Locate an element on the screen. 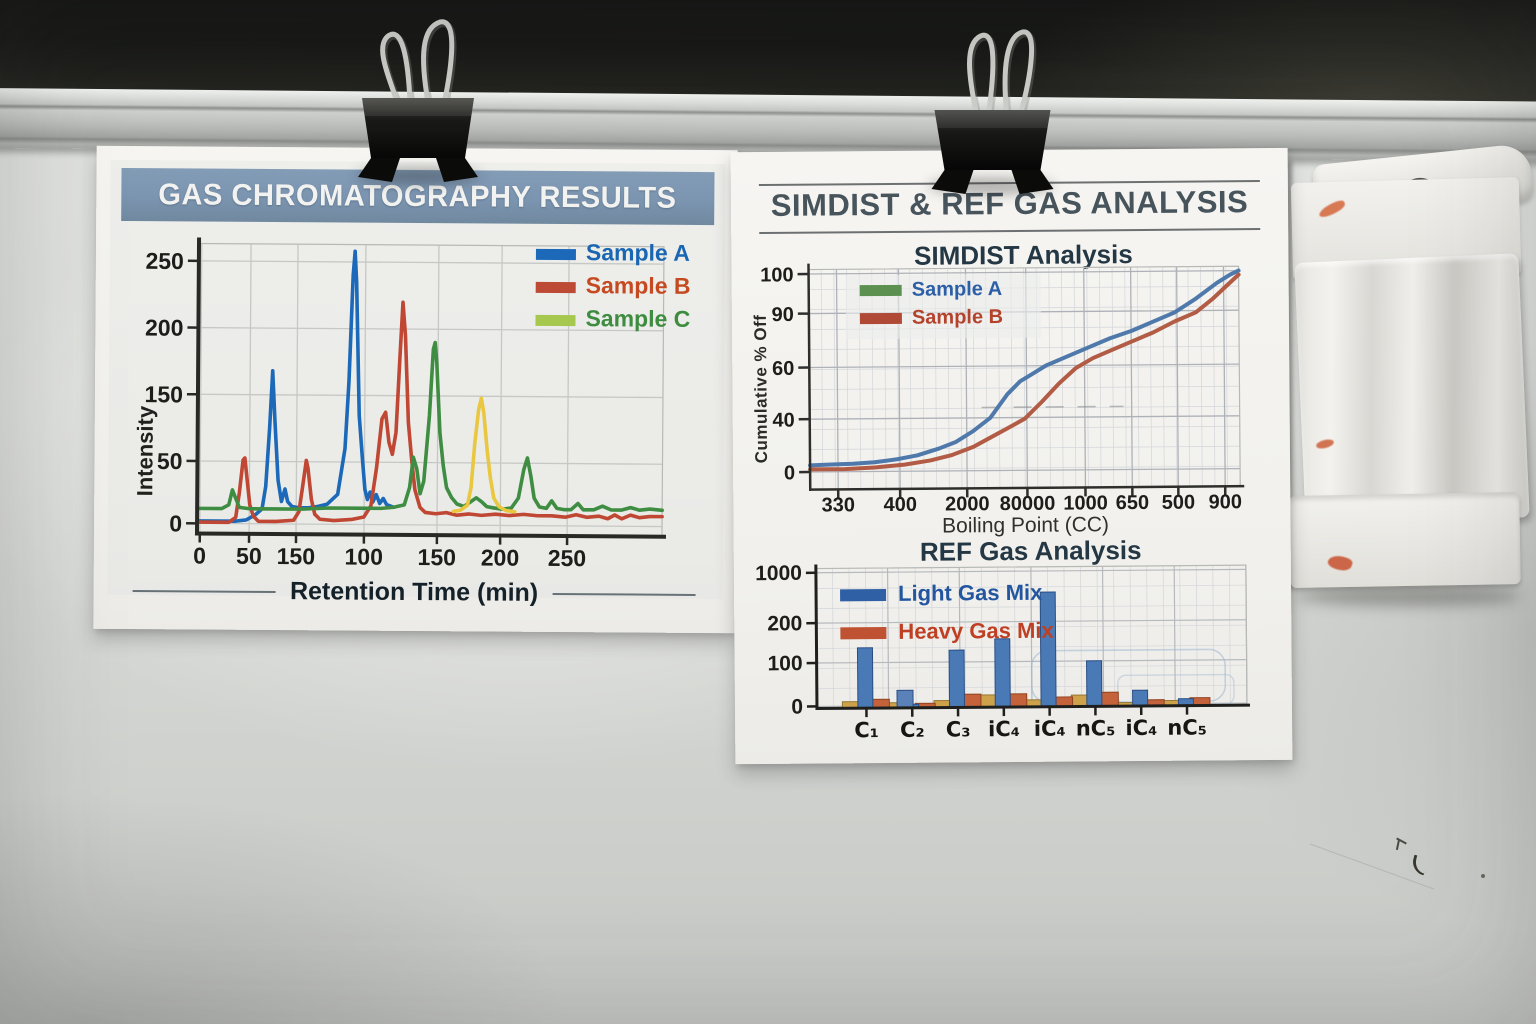  gc-x-axis-label-row: Retention Time (min) is located at coordinates (413, 592).